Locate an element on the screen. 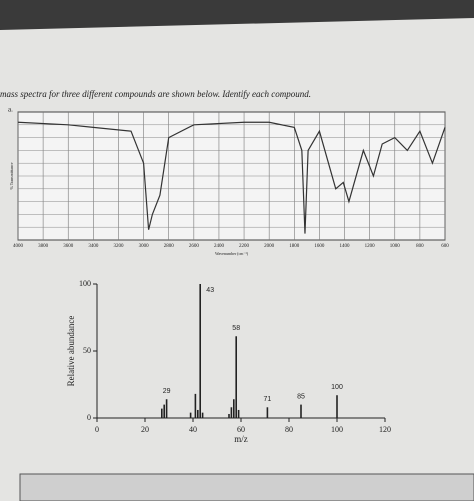  x-tick-label: 1400 is located at coordinates (345, 246).